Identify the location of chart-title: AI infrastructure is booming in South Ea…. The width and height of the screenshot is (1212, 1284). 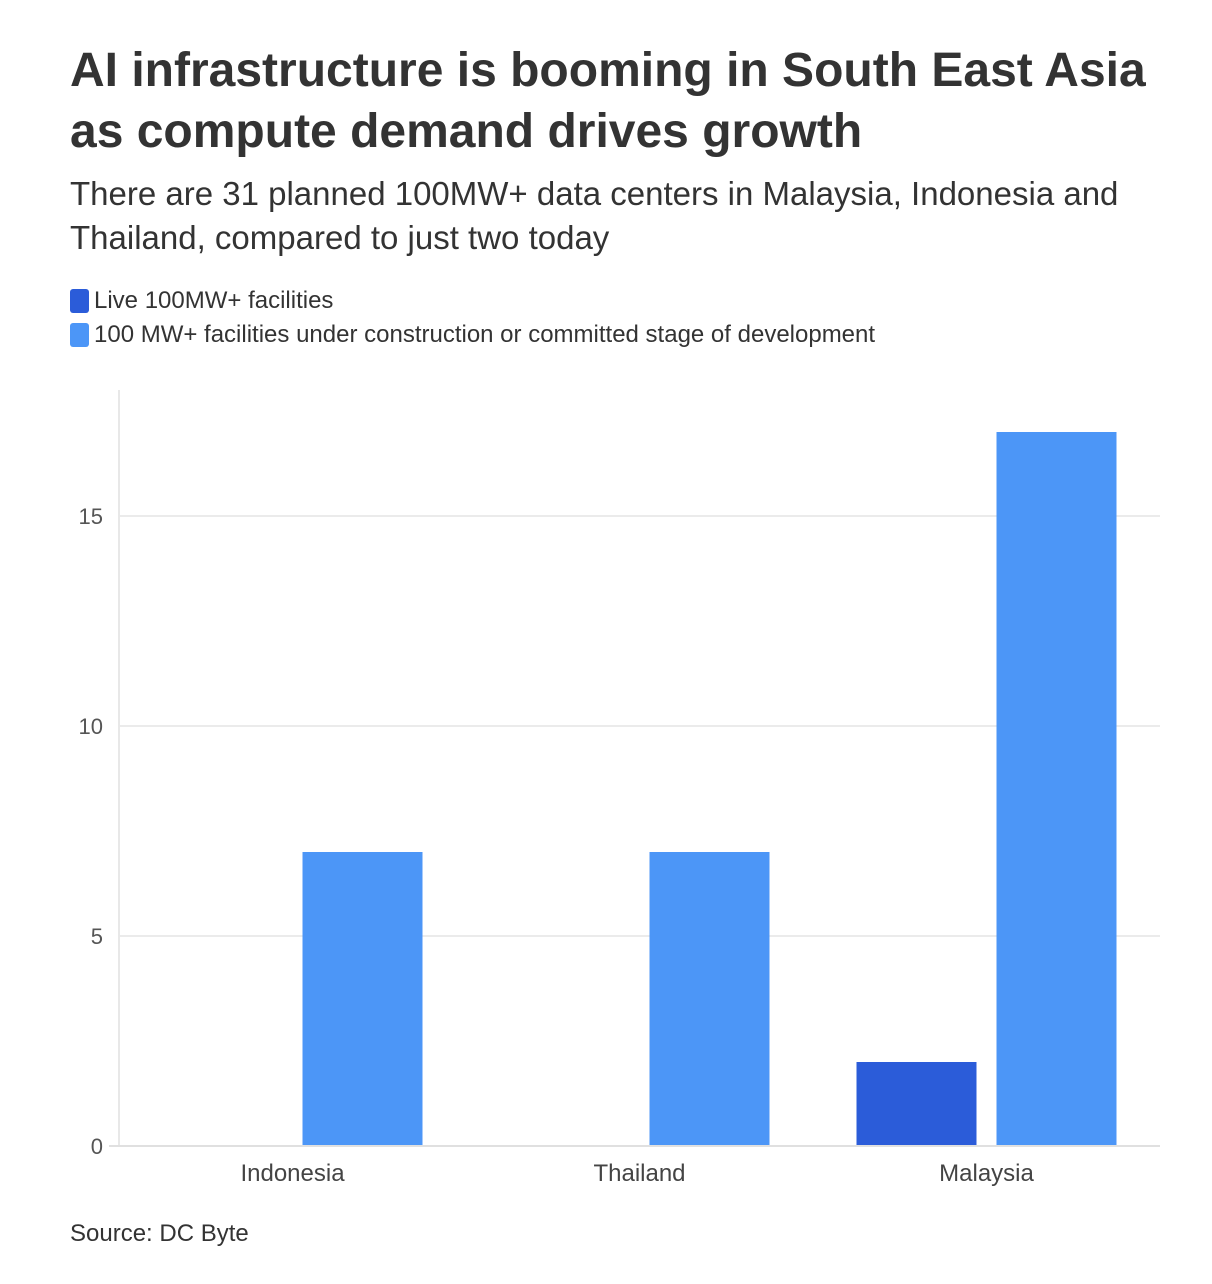
(608, 101).